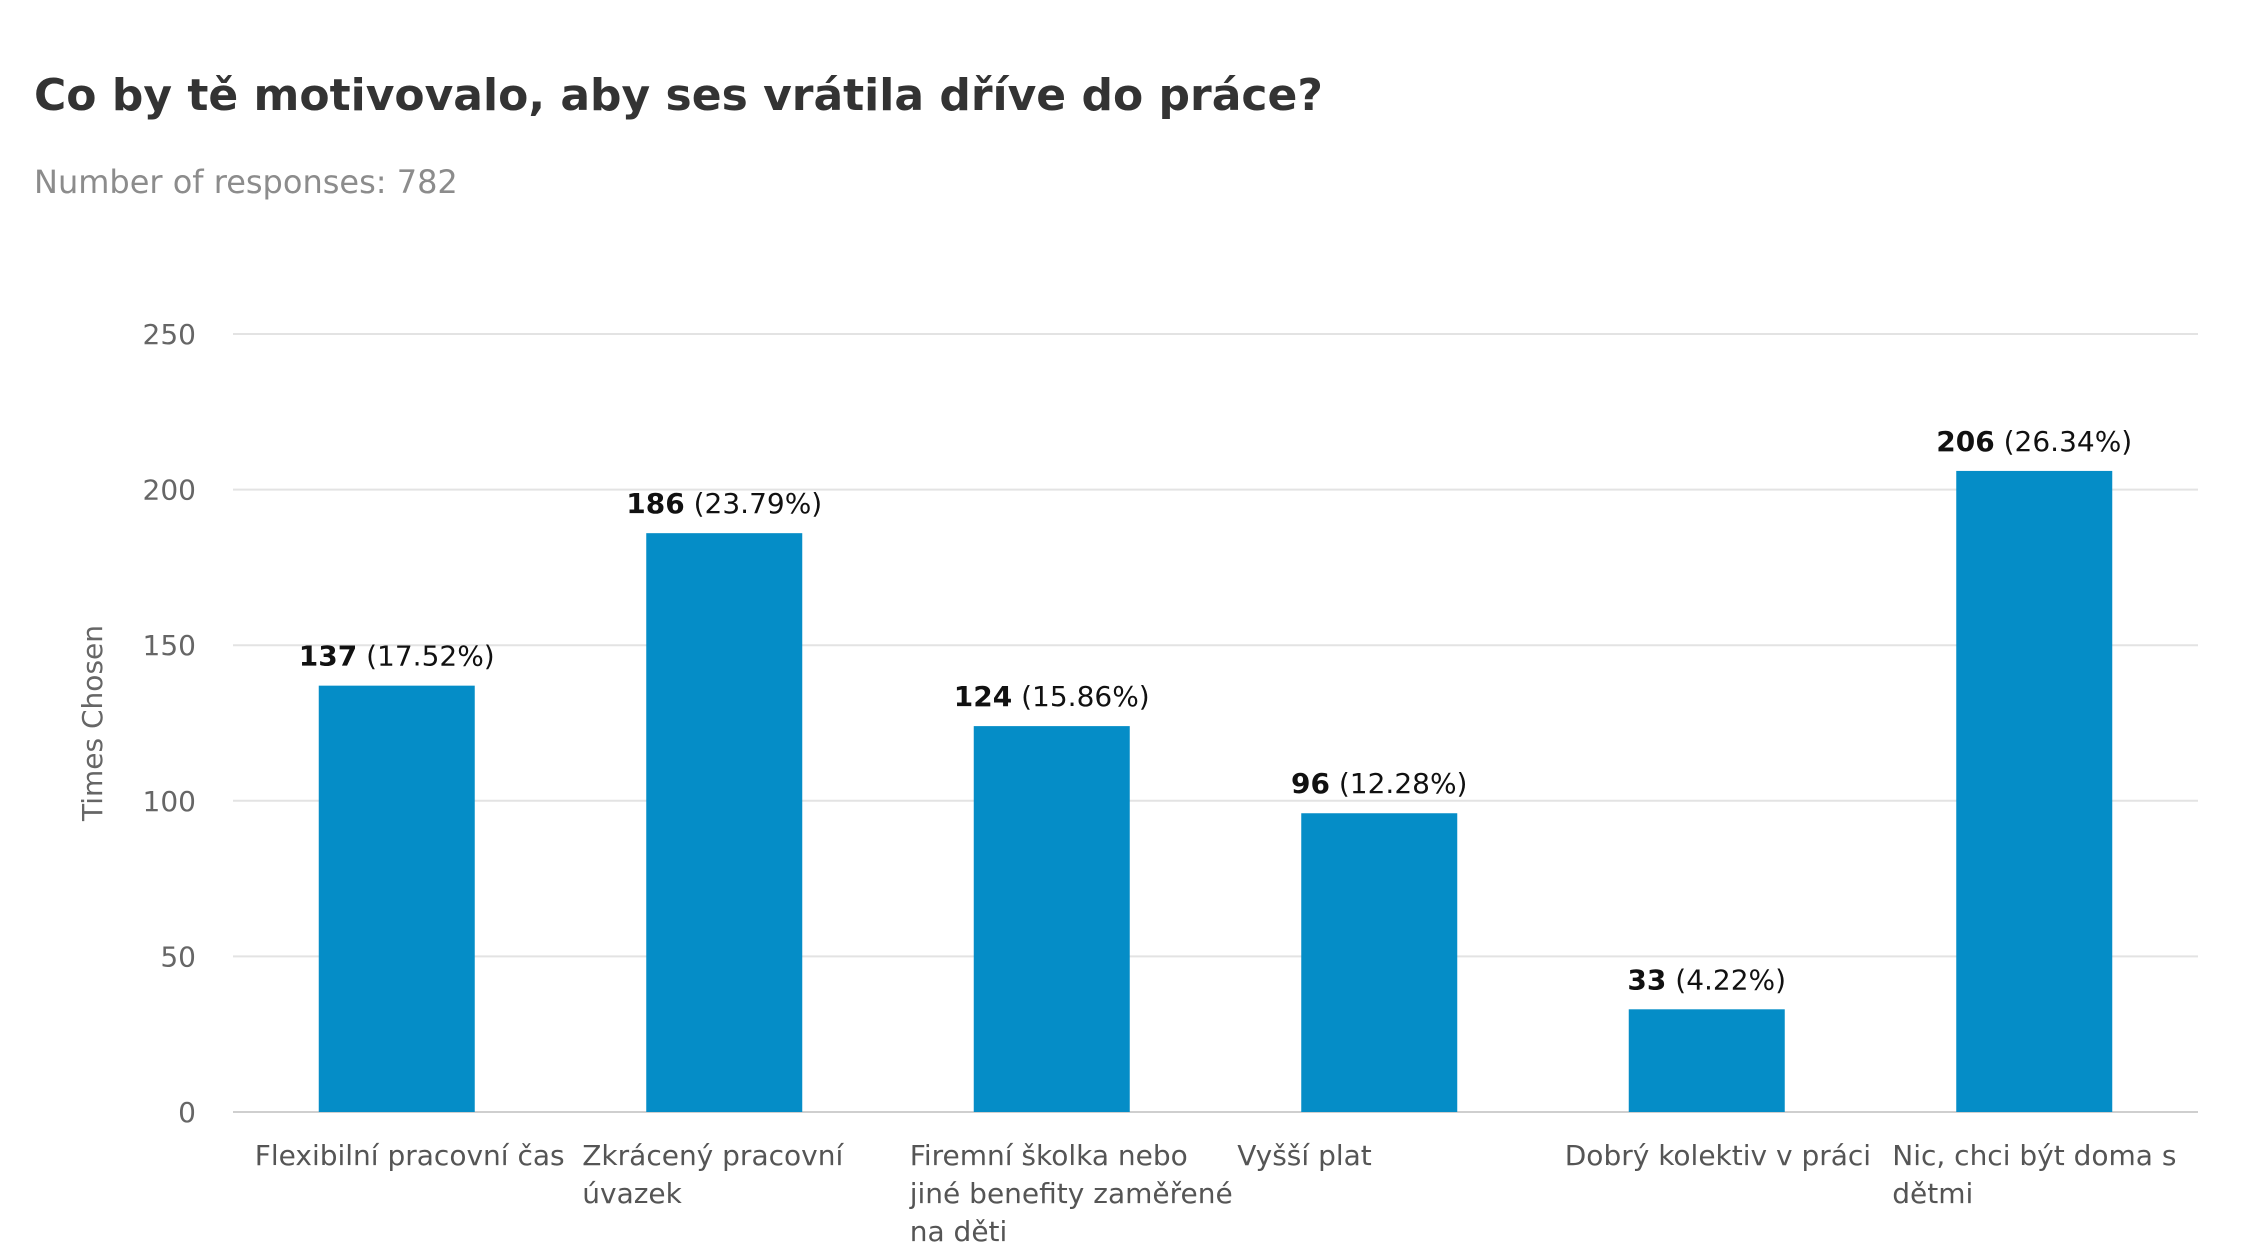 The width and height of the screenshot is (2250, 1259). Describe the element at coordinates (178, 956) in the screenshot. I see `y-tick-label: 50` at that location.